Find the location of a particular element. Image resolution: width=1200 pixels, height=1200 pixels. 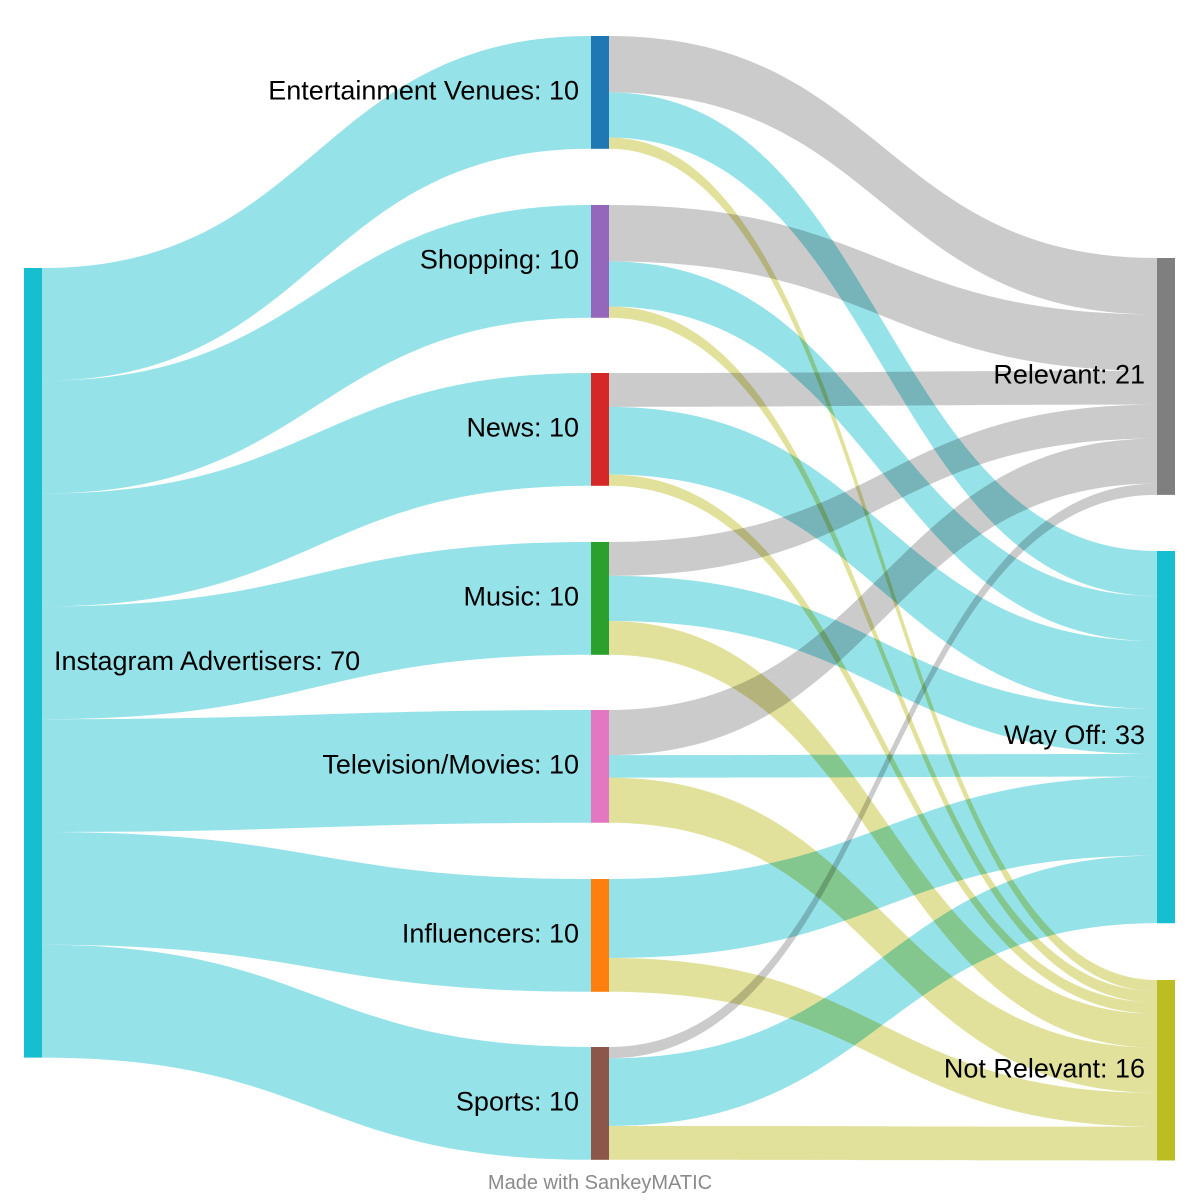

flow-ia-to-new is located at coordinates (316, 490).